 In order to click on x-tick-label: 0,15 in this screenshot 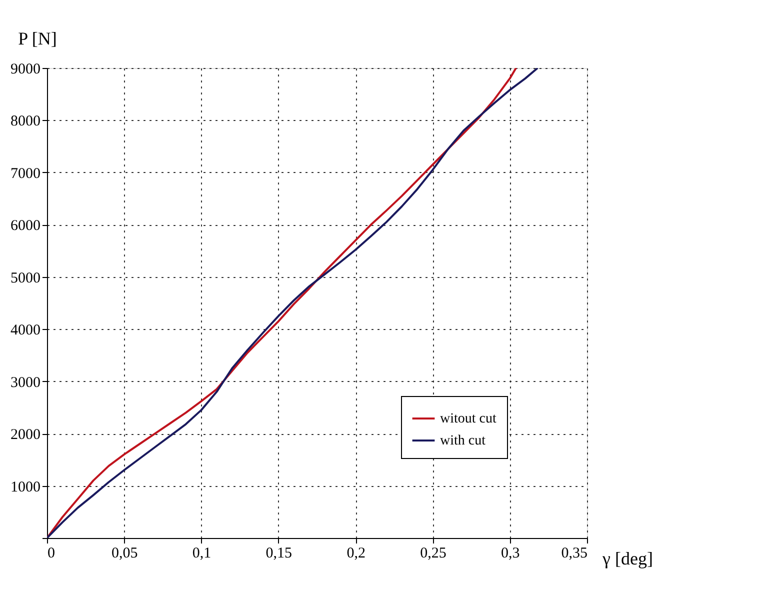, I will do `click(279, 554)`.